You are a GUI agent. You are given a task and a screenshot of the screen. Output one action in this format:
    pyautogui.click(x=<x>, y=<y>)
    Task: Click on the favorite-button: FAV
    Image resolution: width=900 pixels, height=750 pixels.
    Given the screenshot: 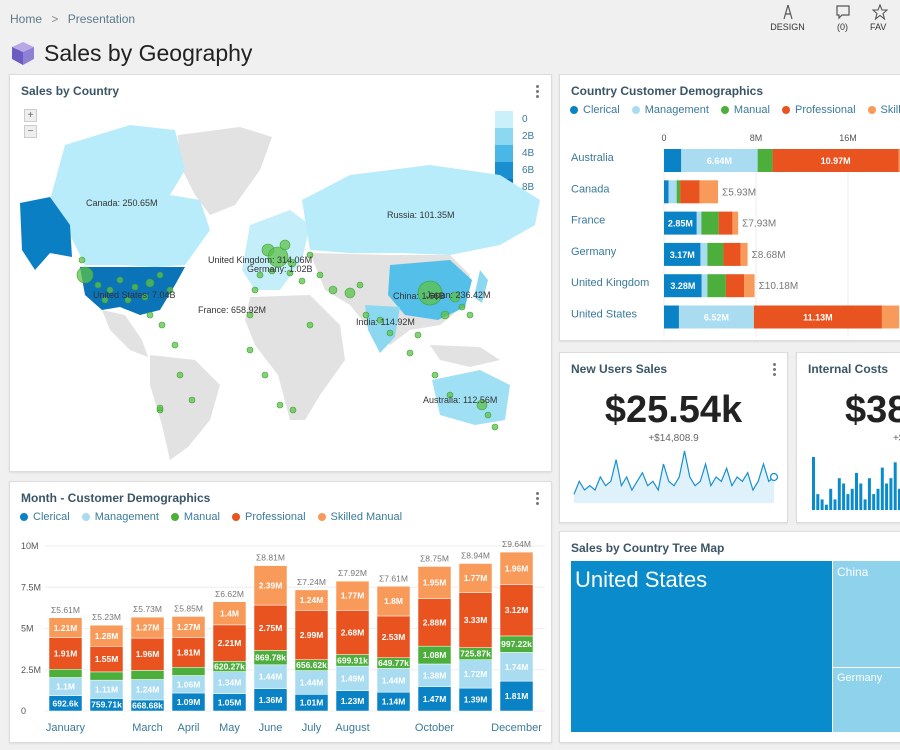 What is the action you would take?
    pyautogui.click(x=885, y=18)
    